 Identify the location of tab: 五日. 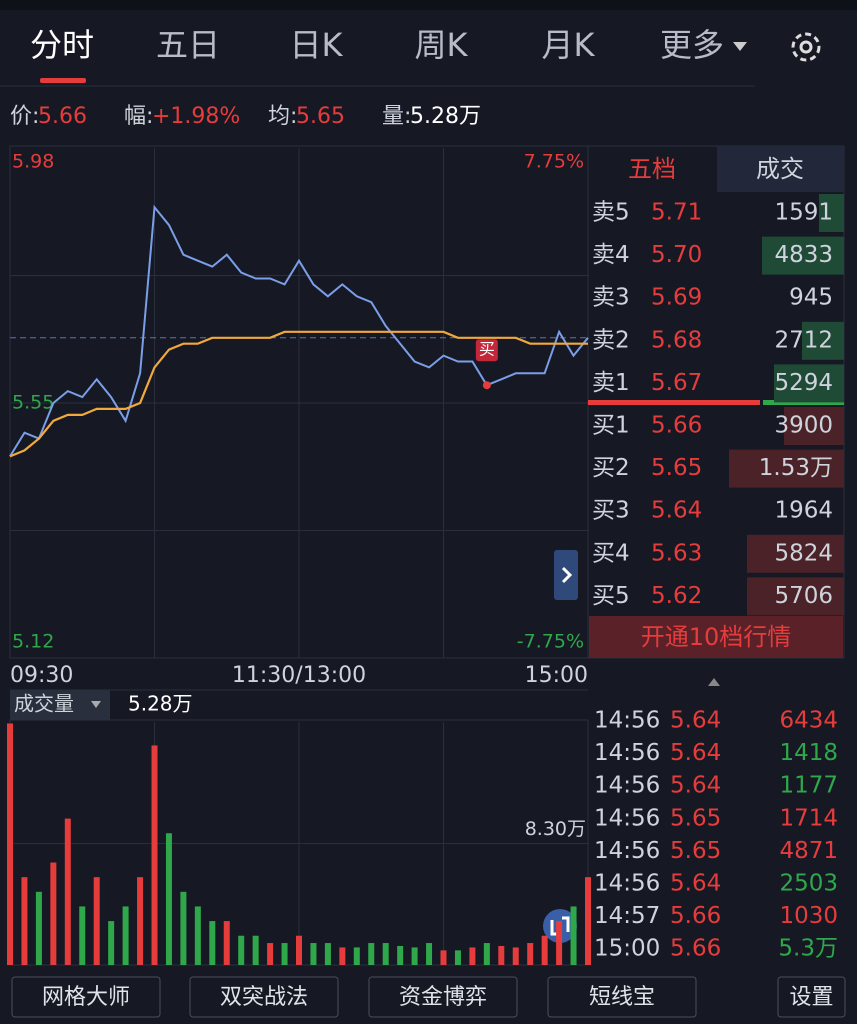
(188, 45).